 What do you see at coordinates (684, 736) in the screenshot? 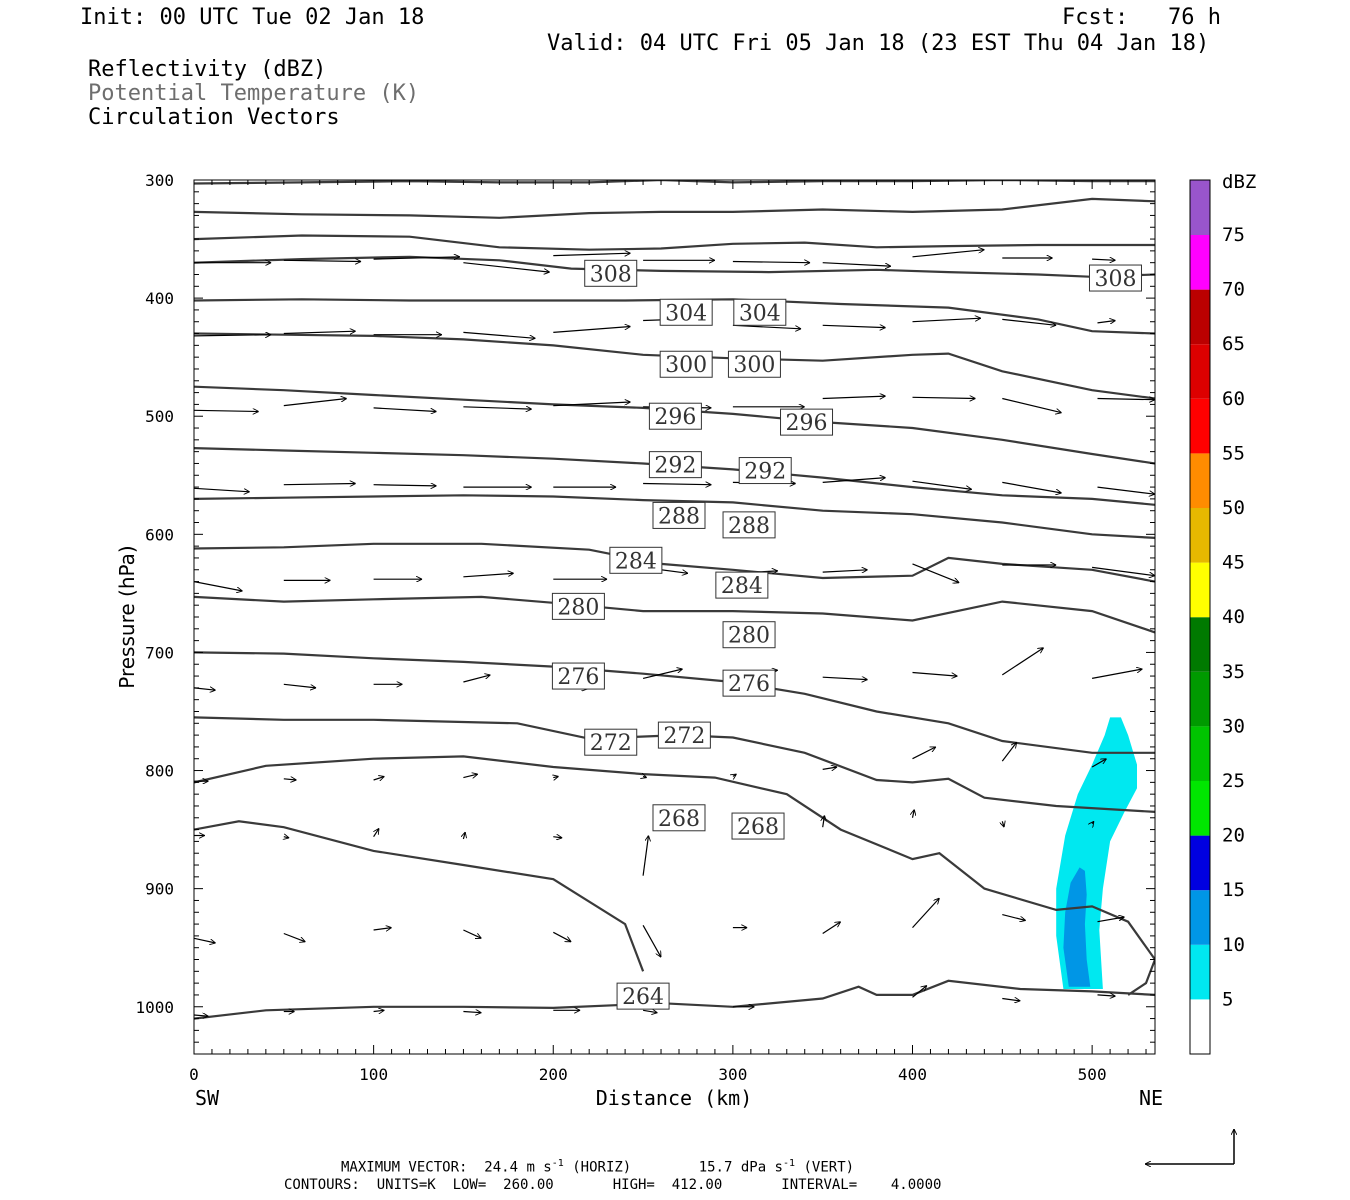
I see `contour-label: 272` at bounding box center [684, 736].